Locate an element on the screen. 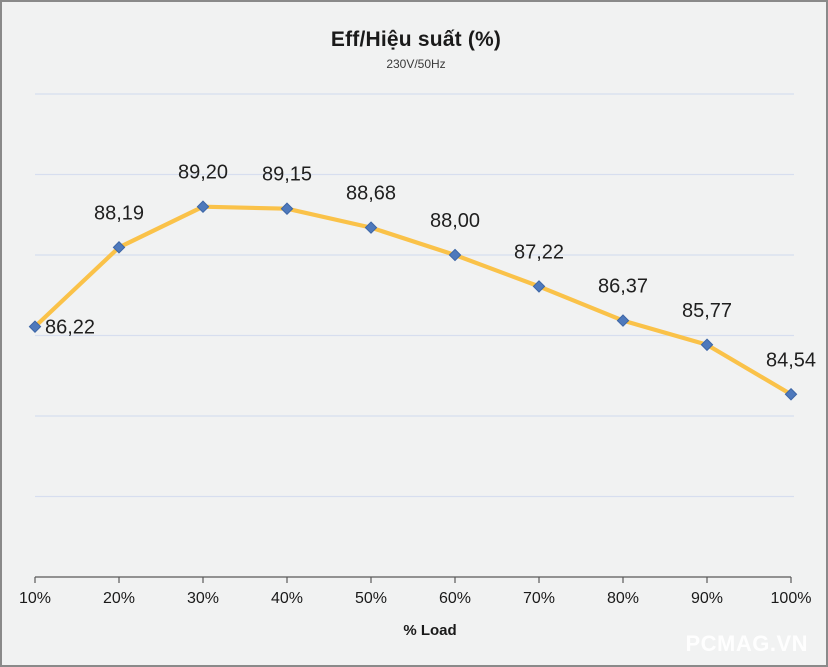 This screenshot has width=828, height=667. x-axis-tick-label: 20% is located at coordinates (119, 598).